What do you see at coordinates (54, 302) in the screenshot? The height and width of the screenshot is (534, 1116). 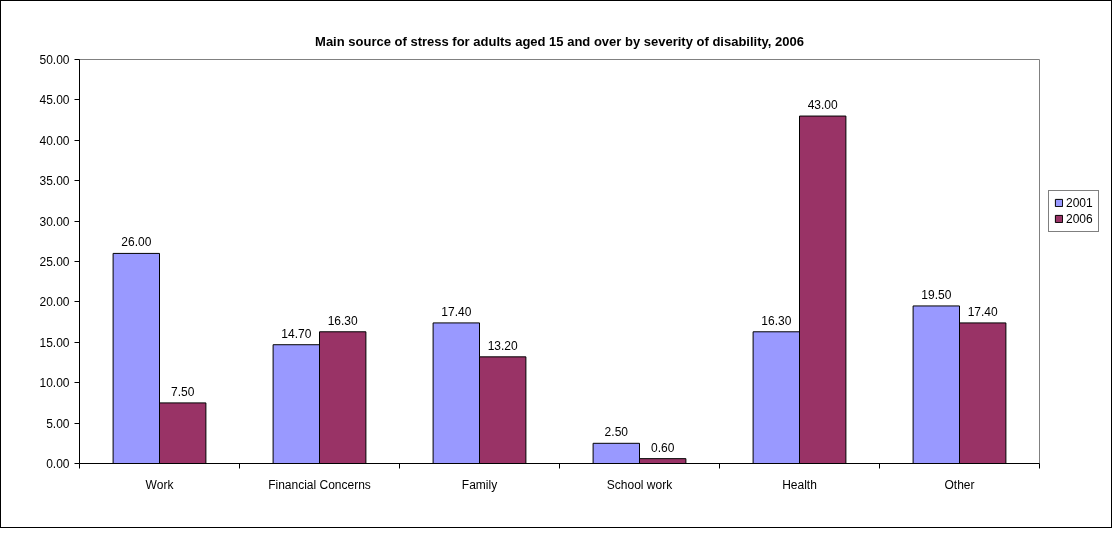 I see `y-tick-label: 20.00` at bounding box center [54, 302].